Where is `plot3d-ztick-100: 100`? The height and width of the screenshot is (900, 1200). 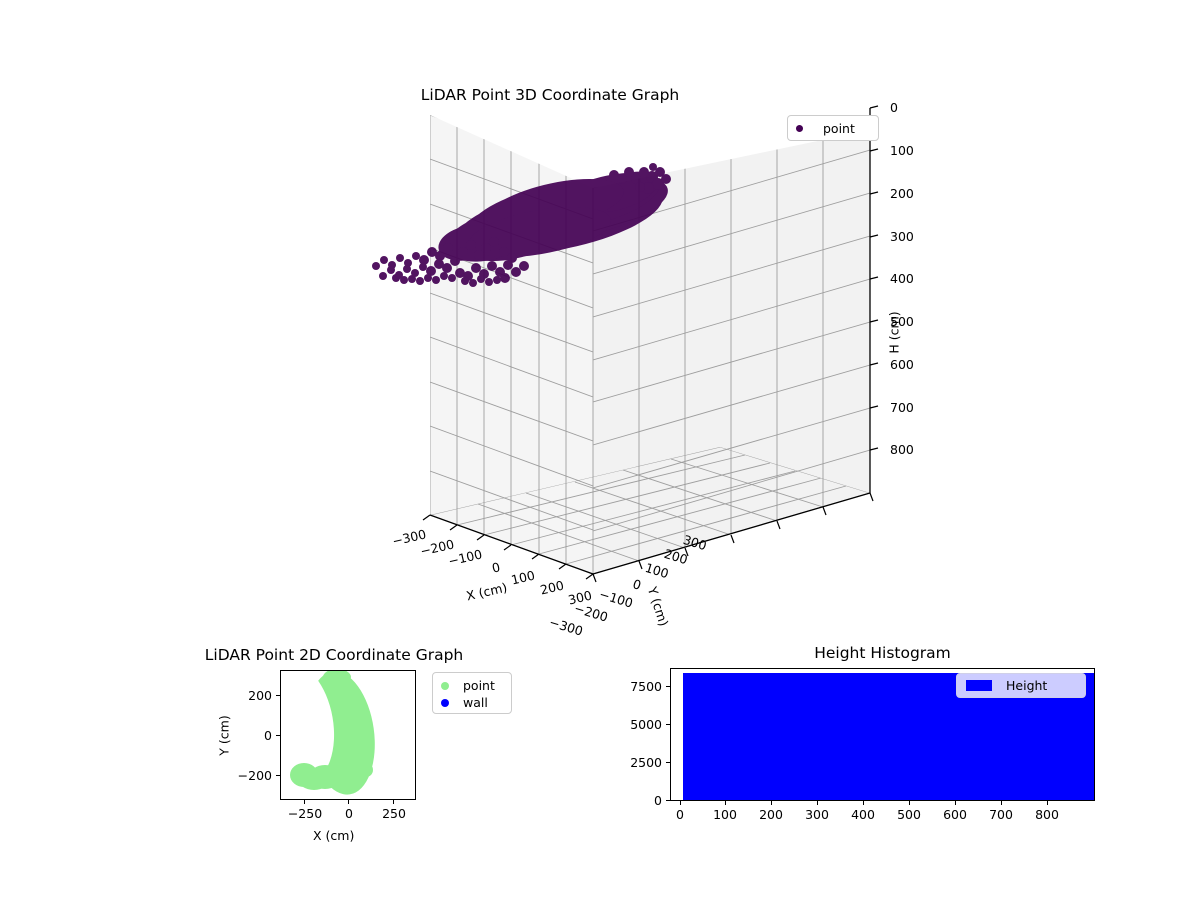 plot3d-ztick-100: 100 is located at coordinates (902, 150).